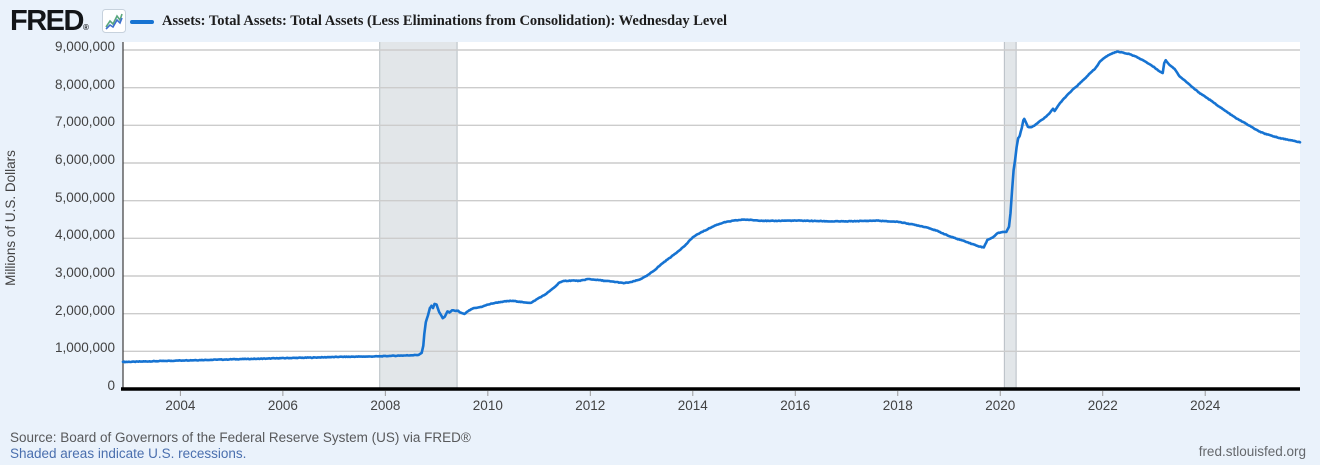  Describe the element at coordinates (385, 405) in the screenshot. I see `x-tick-label: 2008` at that location.